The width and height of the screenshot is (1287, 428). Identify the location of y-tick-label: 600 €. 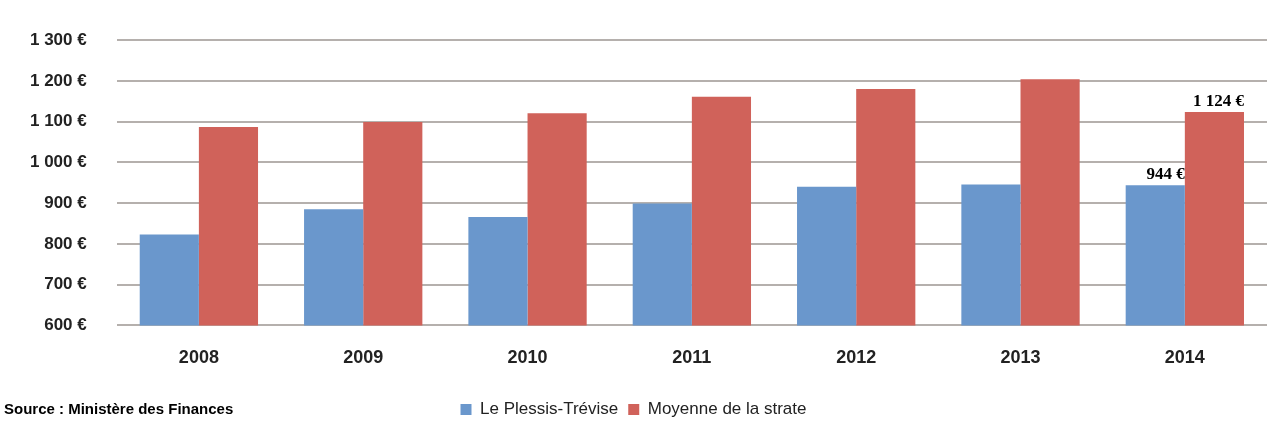
(66, 325).